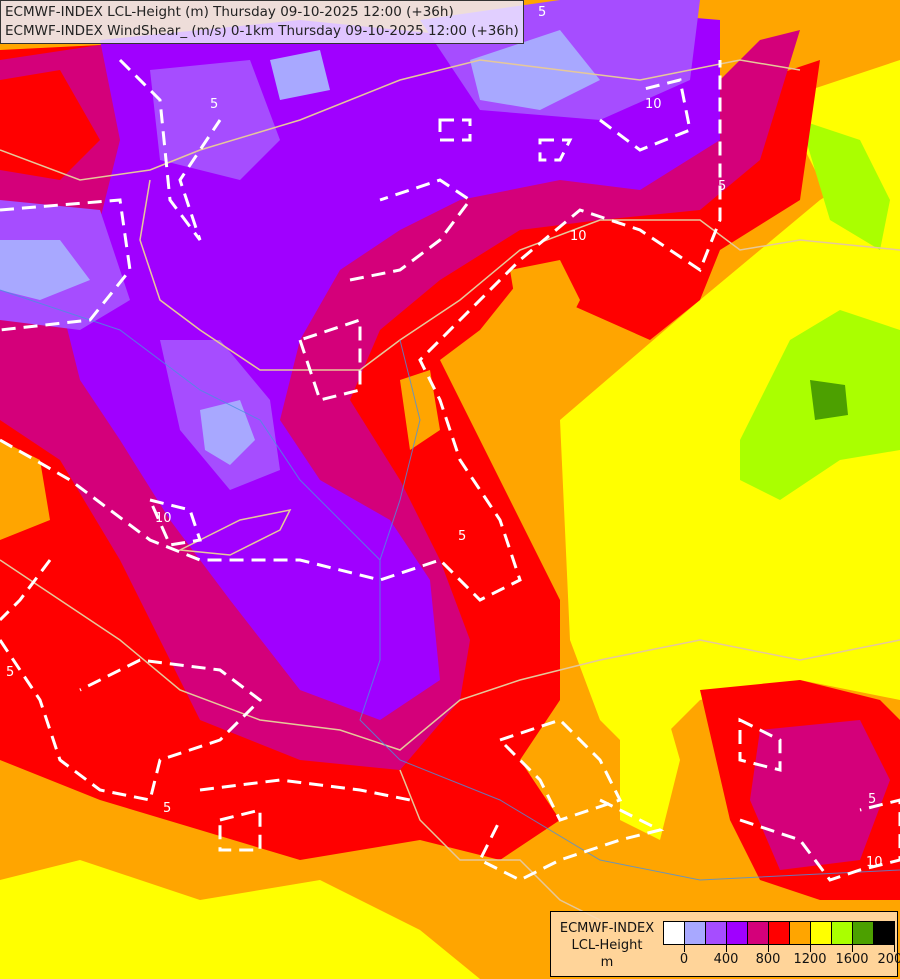 The image size is (900, 979). Describe the element at coordinates (607, 928) in the screenshot. I see `legend-title-source: ECMWF-INDEX` at that location.